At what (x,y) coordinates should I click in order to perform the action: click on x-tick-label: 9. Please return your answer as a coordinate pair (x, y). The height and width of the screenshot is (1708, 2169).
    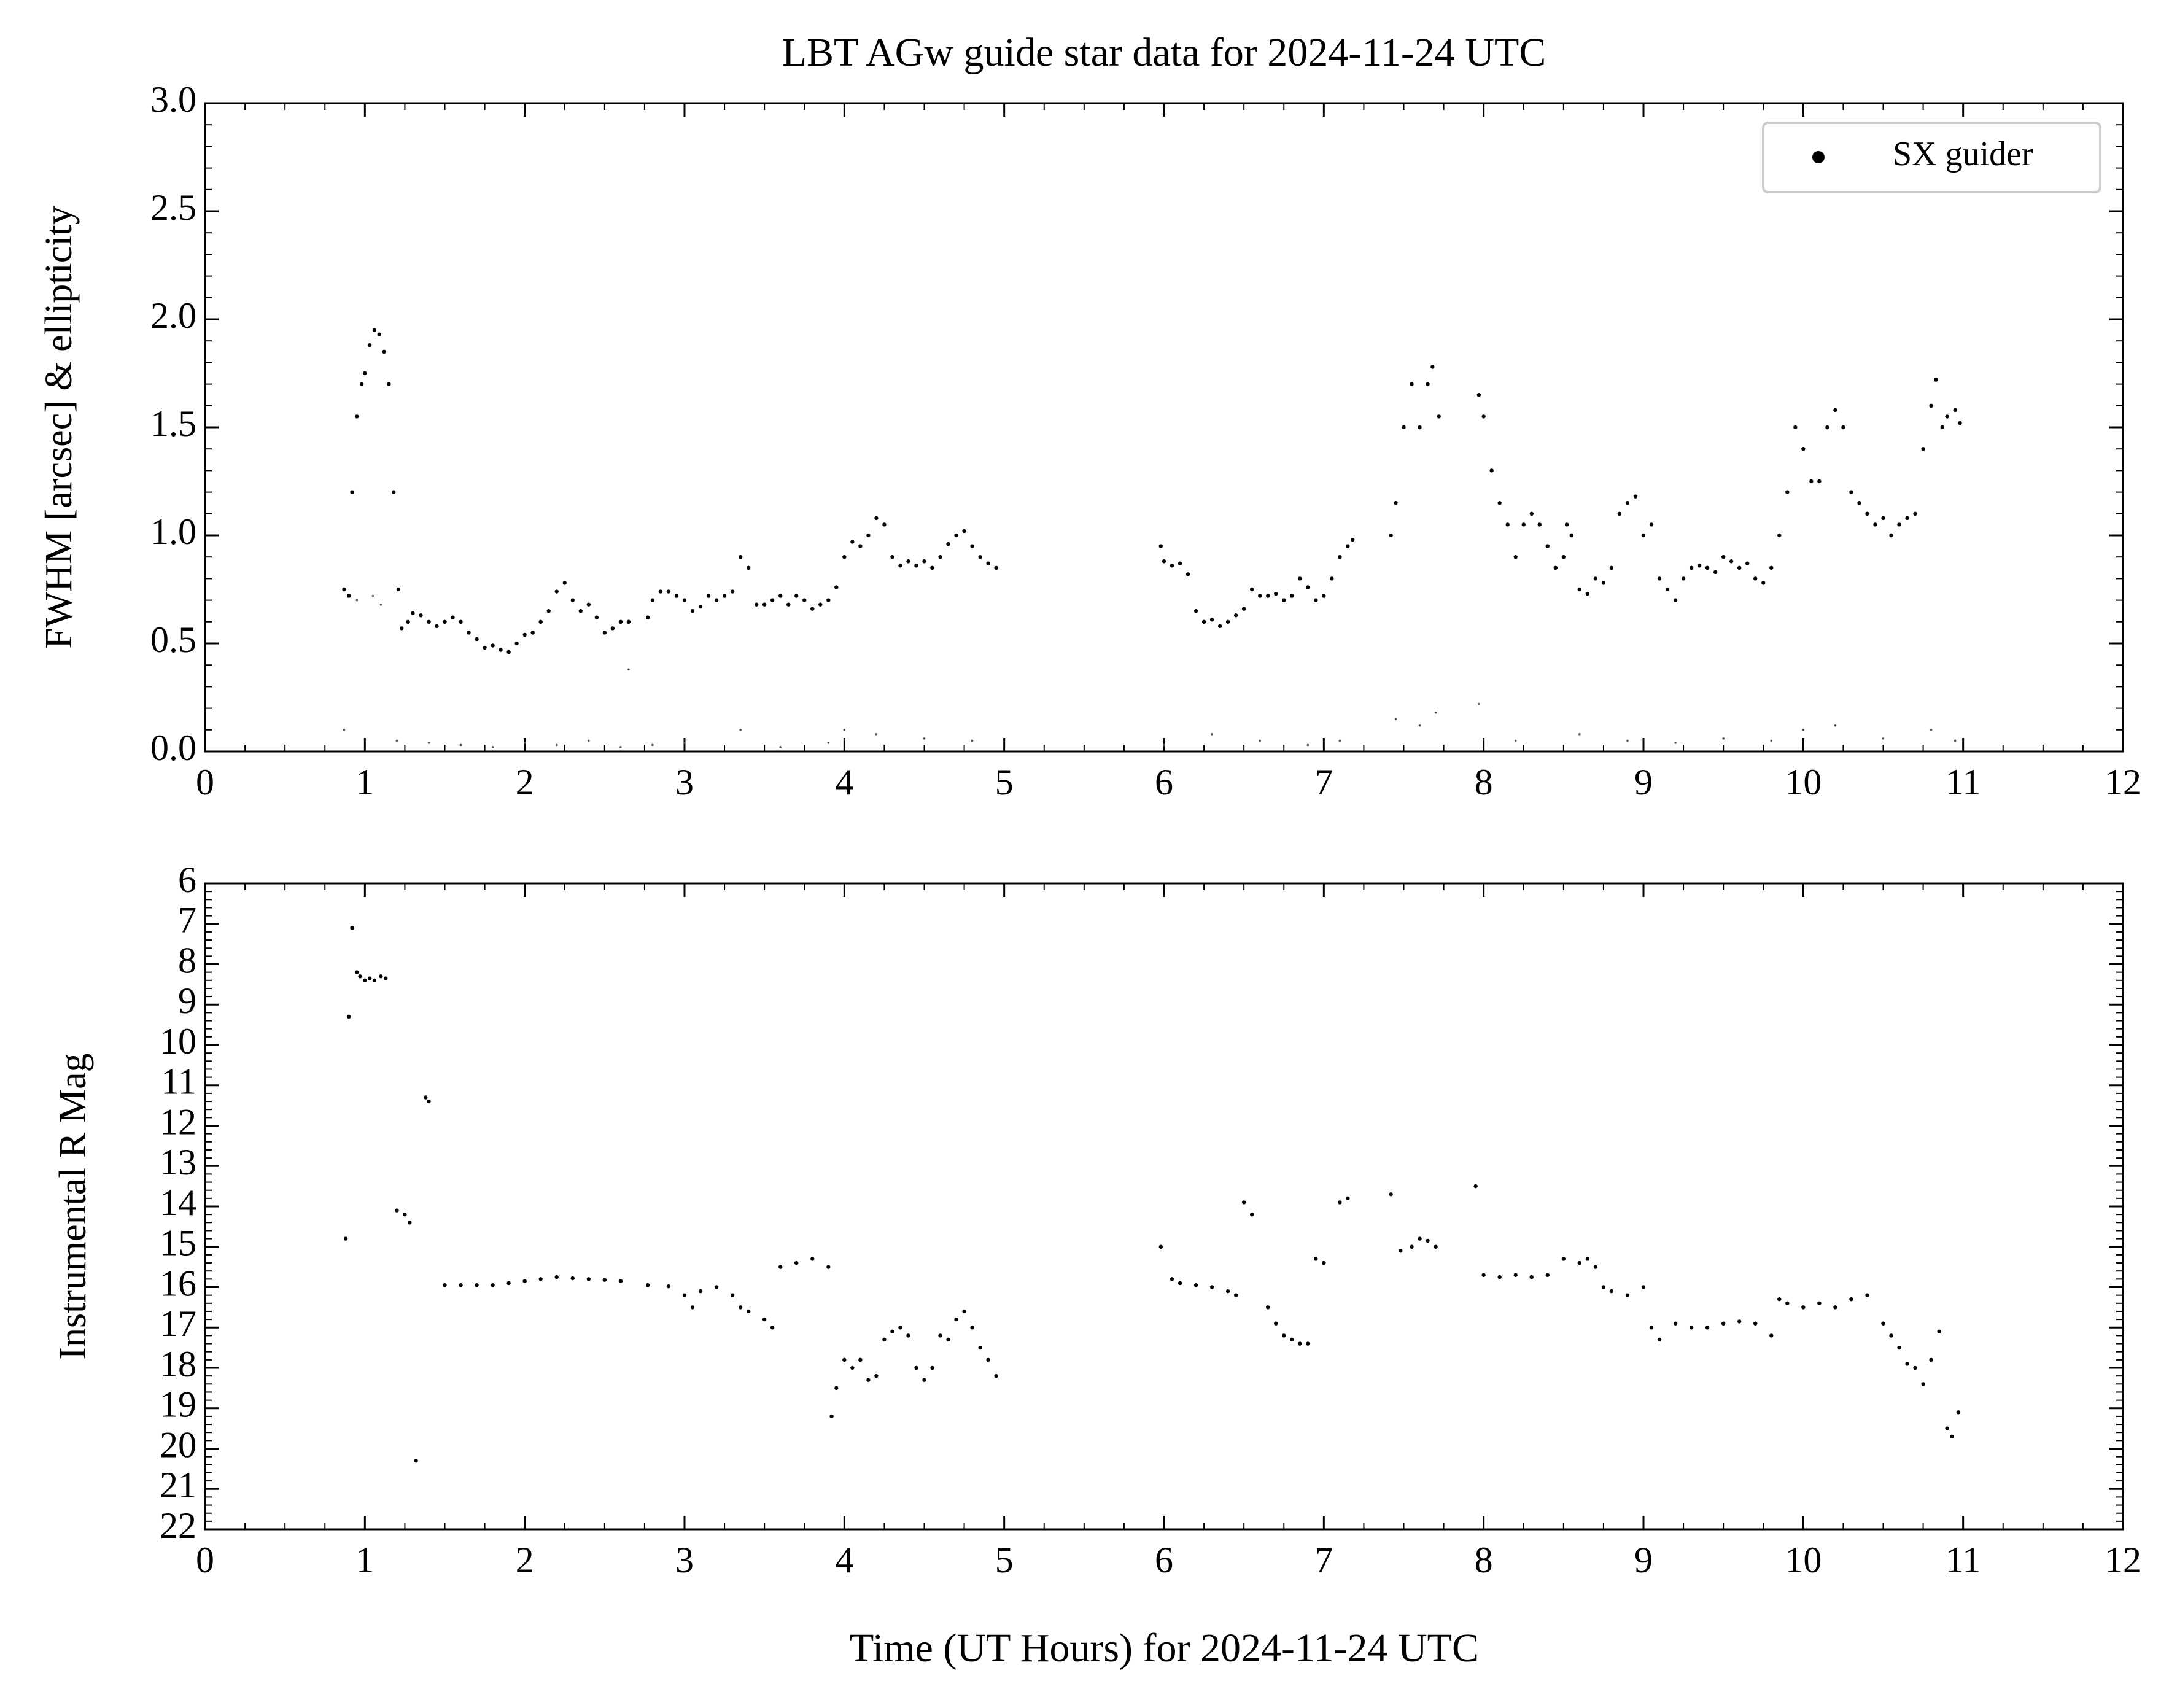
    Looking at the image, I should click on (1643, 782).